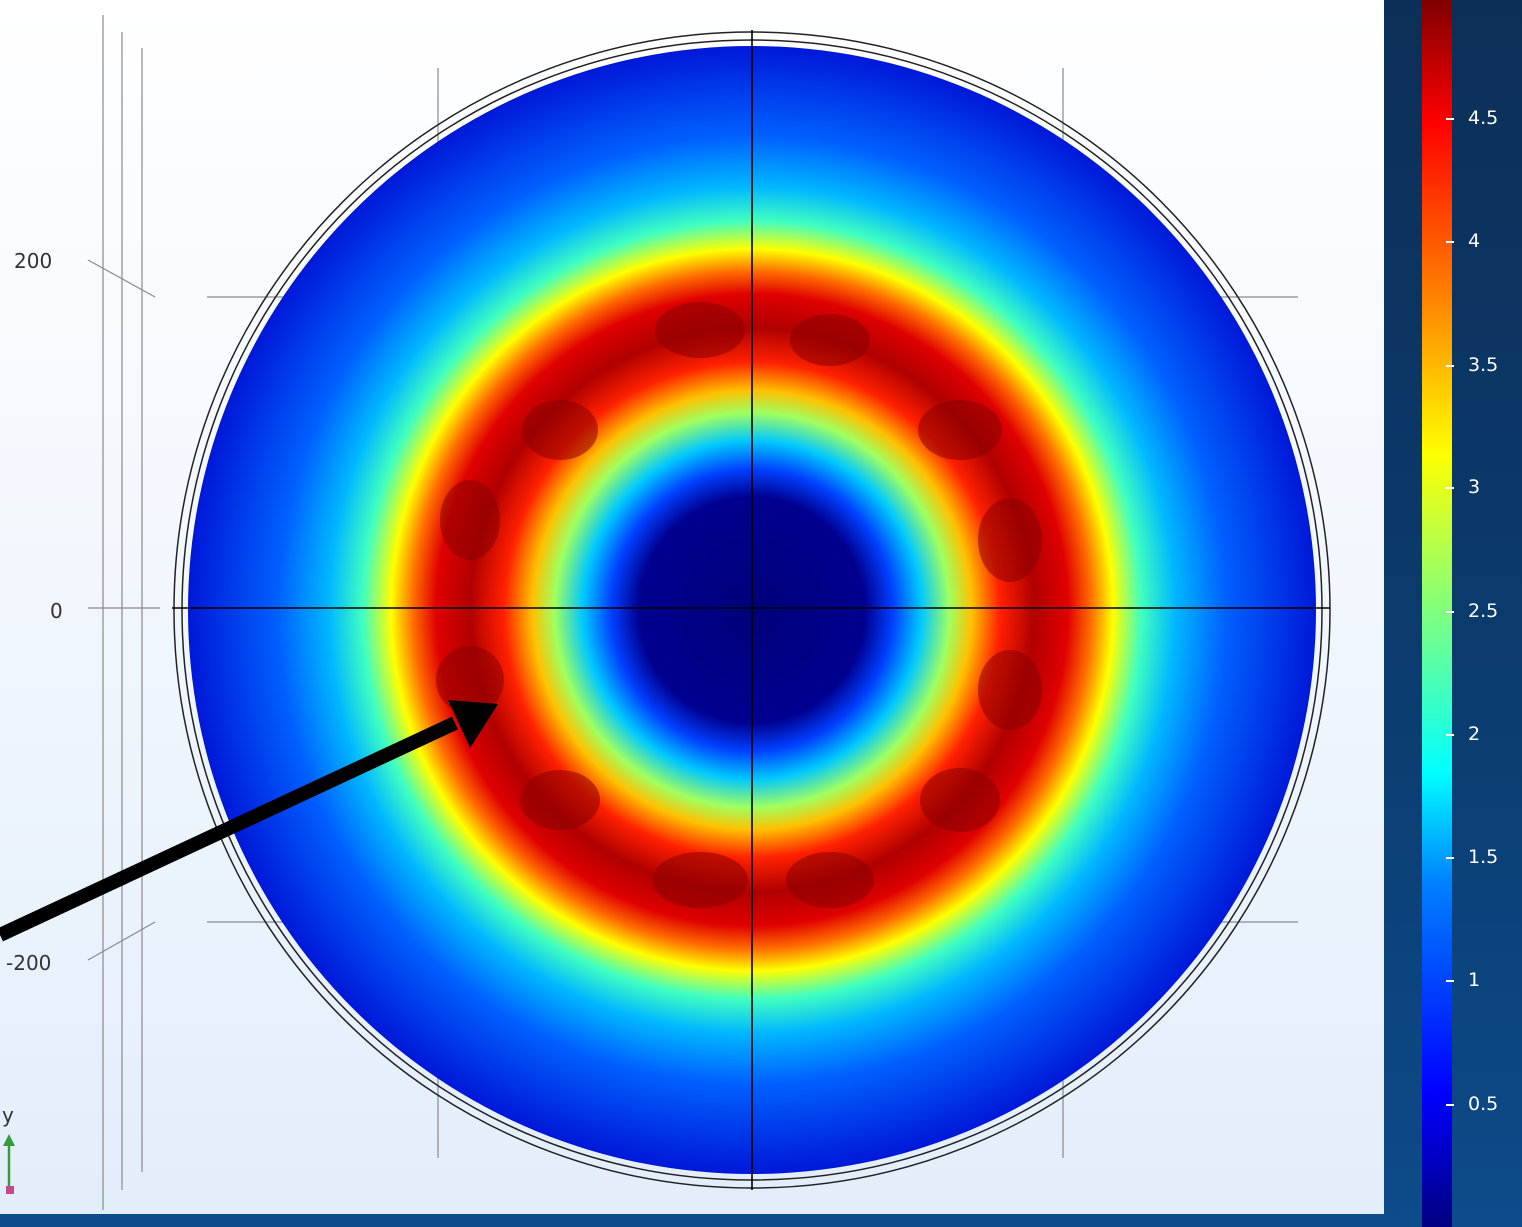 The width and height of the screenshot is (1522, 1227). Describe the element at coordinates (28, 963) in the screenshot. I see `y-tick-label-neg200: -200` at that location.